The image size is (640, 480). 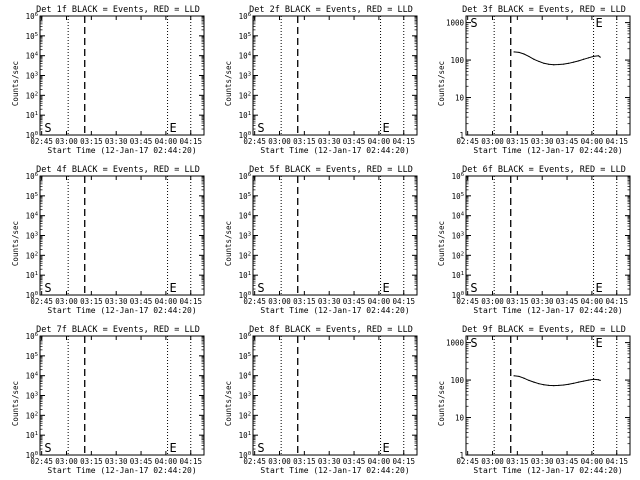 I want to click on chart-title: Det 8f BLACK = Events, RED = LLD, so click(x=331, y=330).